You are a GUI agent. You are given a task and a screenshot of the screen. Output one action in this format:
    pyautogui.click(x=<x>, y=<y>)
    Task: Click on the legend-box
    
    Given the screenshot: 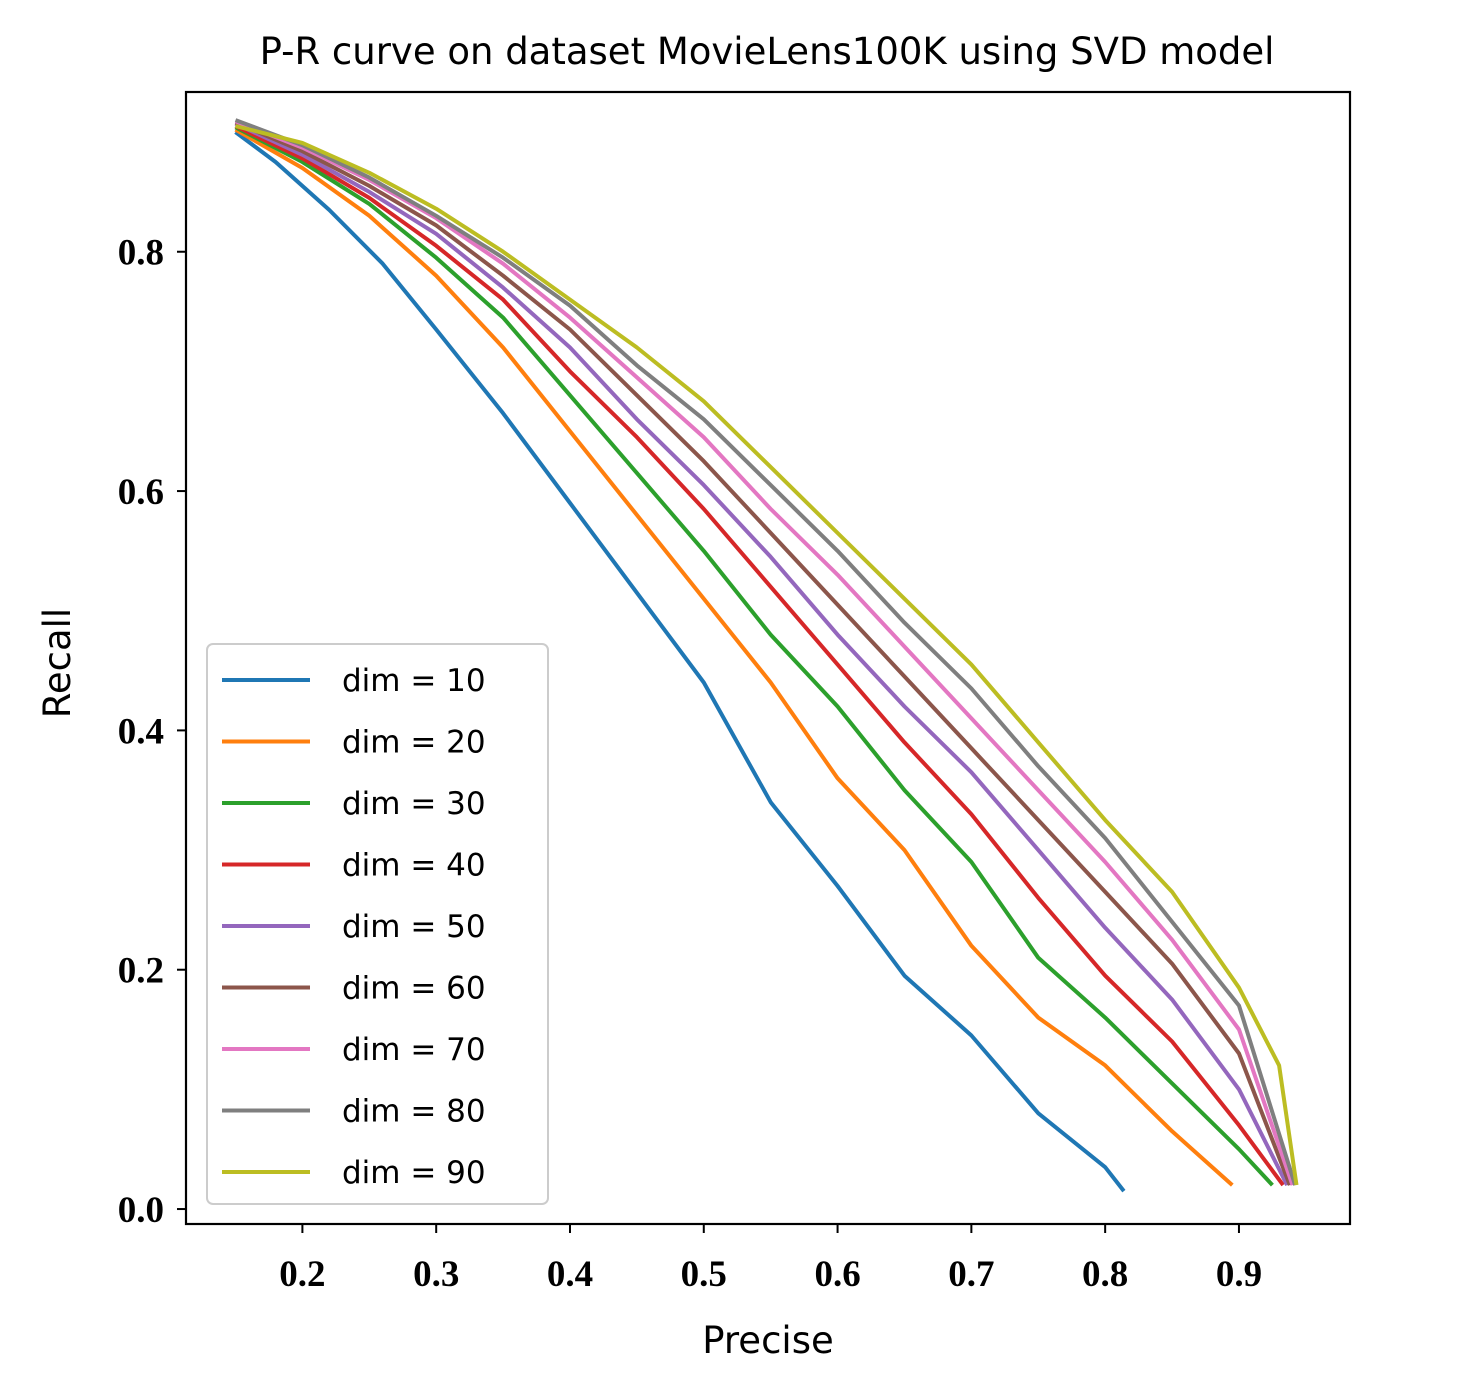 What is the action you would take?
    pyautogui.click(x=377, y=924)
    